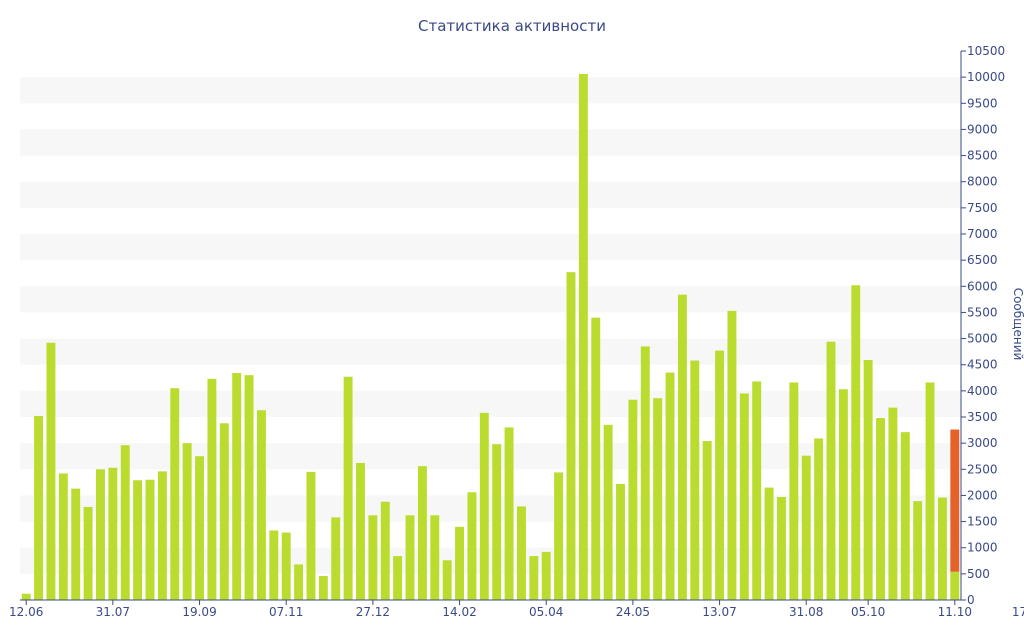 This screenshot has height=640, width=1024. I want to click on x-tick-label: 13.07, so click(719, 612).